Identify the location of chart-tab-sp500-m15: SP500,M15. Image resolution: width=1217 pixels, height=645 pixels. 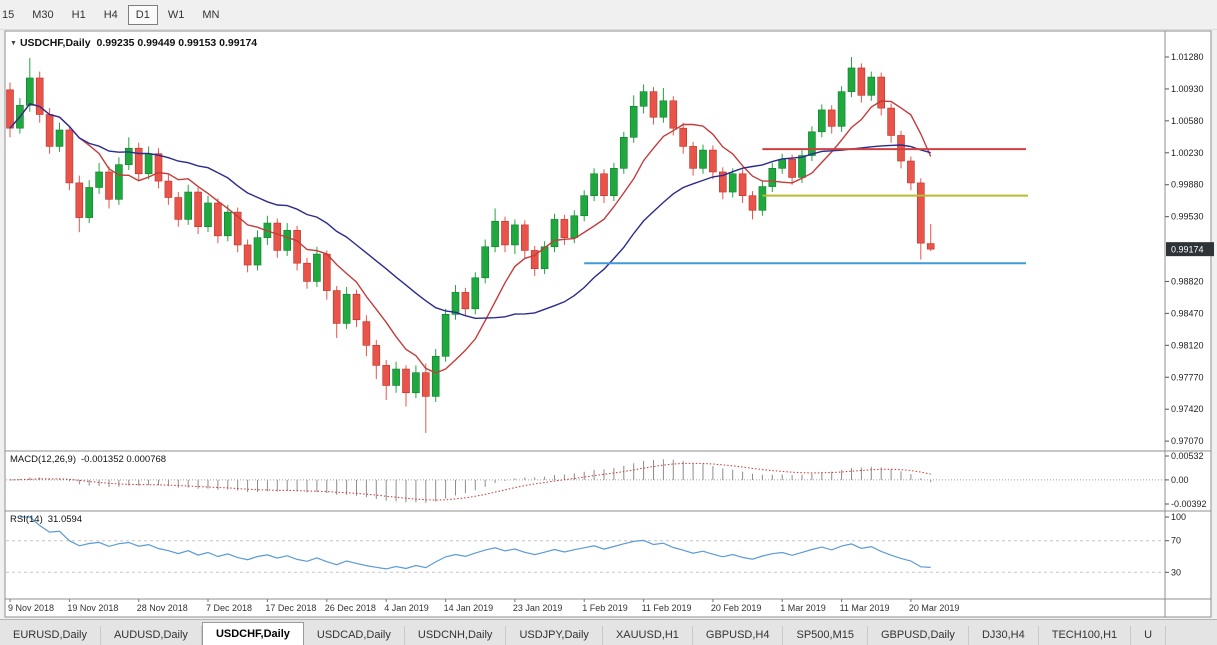
(825, 635).